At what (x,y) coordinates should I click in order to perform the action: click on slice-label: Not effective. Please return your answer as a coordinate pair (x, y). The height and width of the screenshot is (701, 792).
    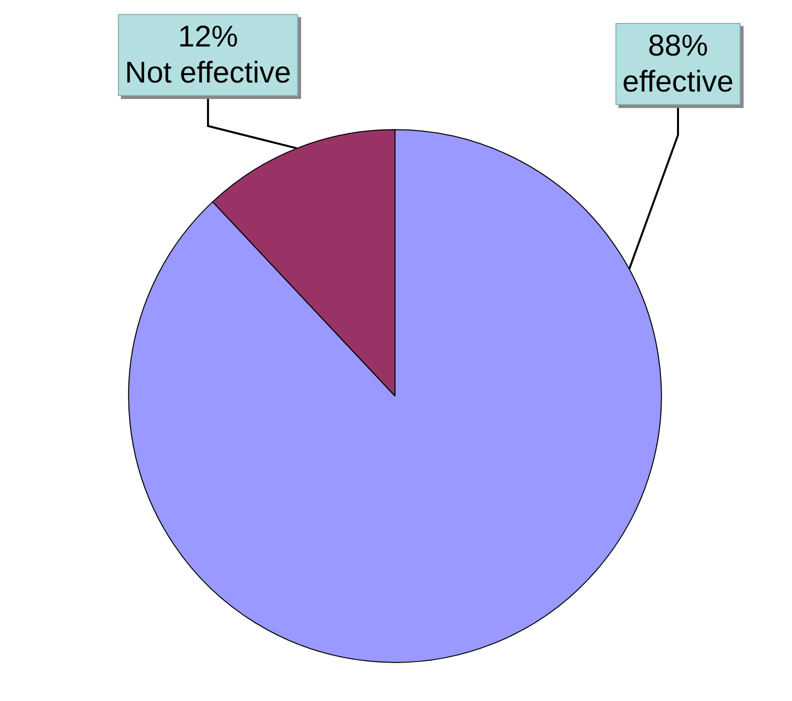
    Looking at the image, I should click on (208, 73).